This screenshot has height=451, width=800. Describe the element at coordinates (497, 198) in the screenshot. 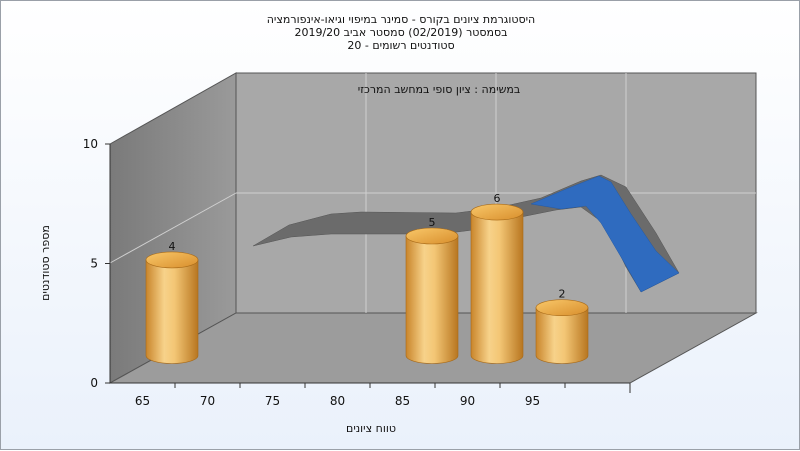

I see `bar-data-label: 6` at that location.